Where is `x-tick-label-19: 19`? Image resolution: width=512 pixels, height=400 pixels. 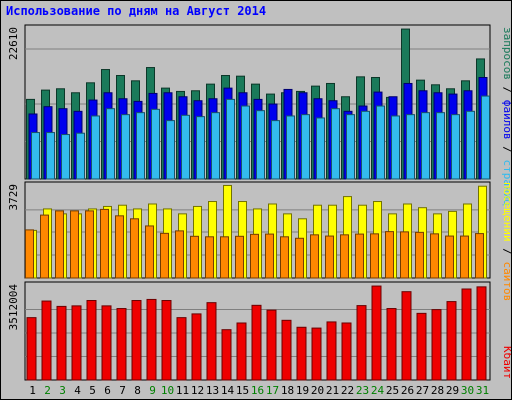 x-tick-label-19: 19 is located at coordinates (302, 390).